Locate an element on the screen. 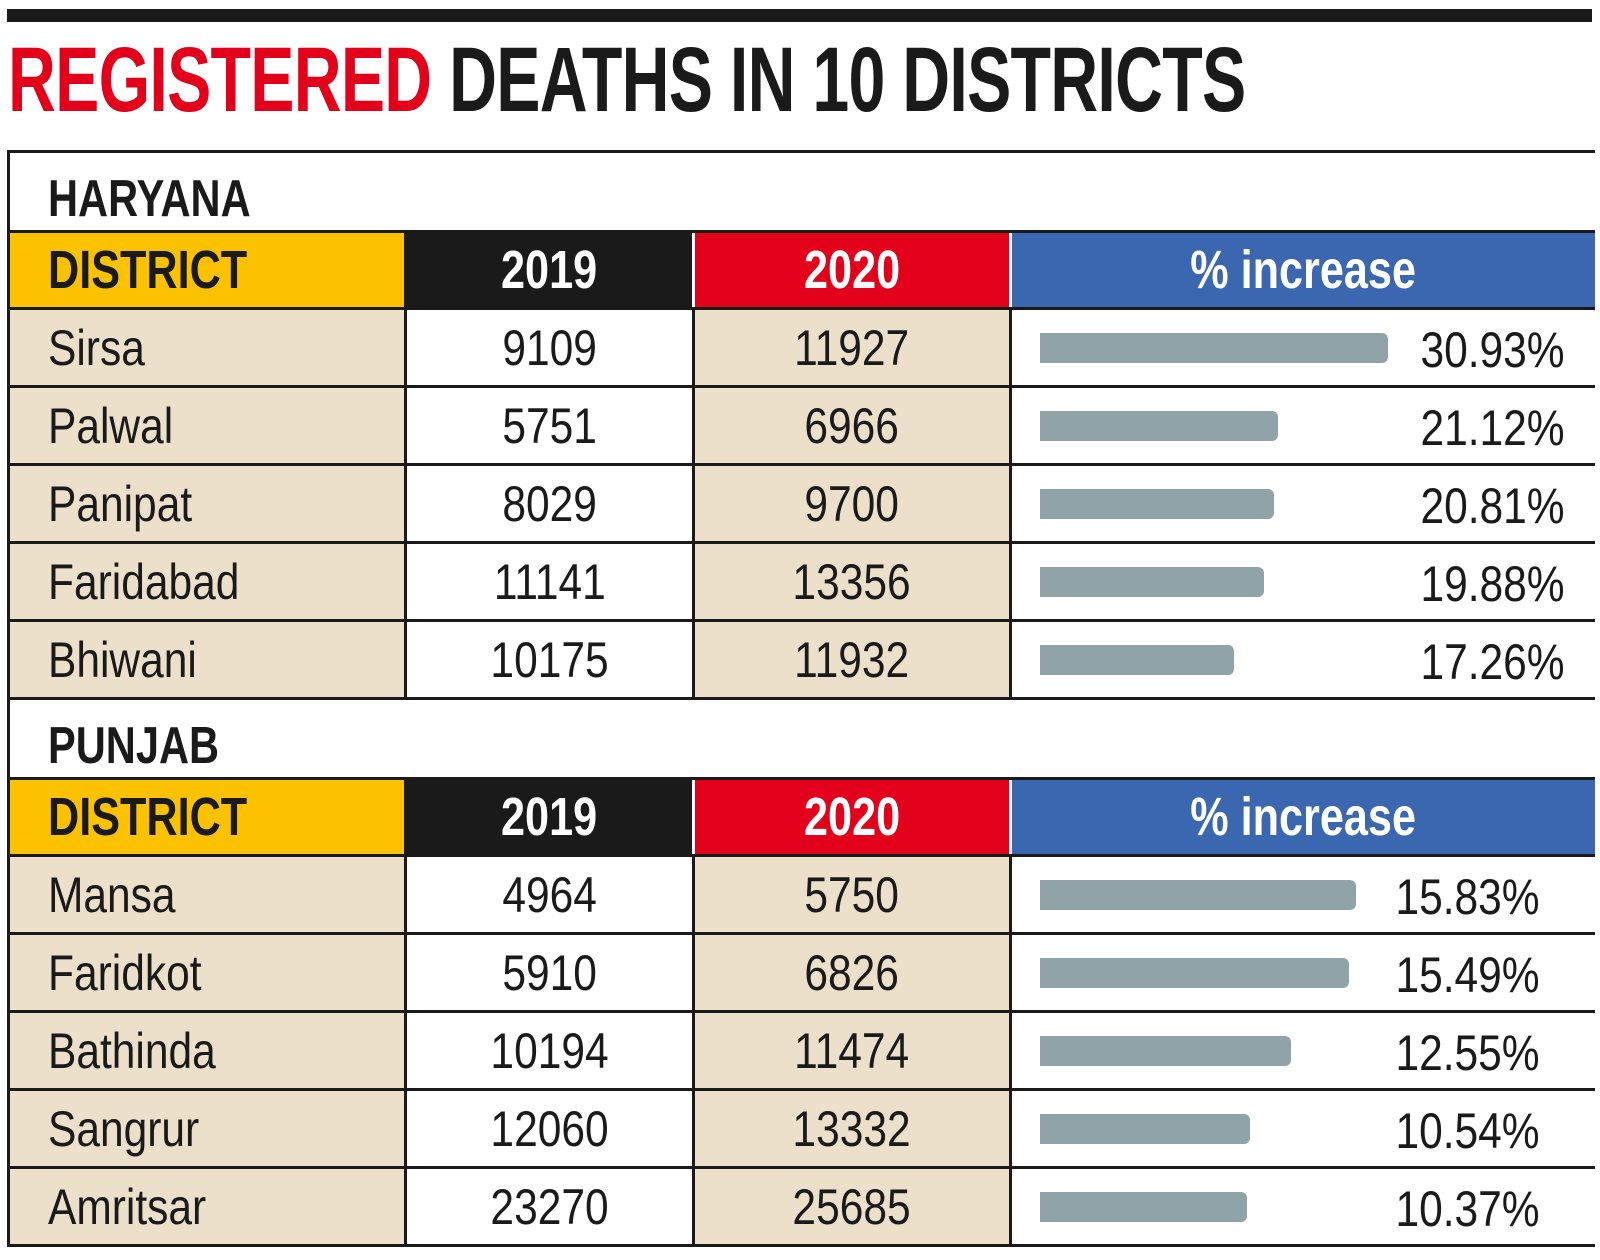  increase-label: 12.55% is located at coordinates (1467, 1053).